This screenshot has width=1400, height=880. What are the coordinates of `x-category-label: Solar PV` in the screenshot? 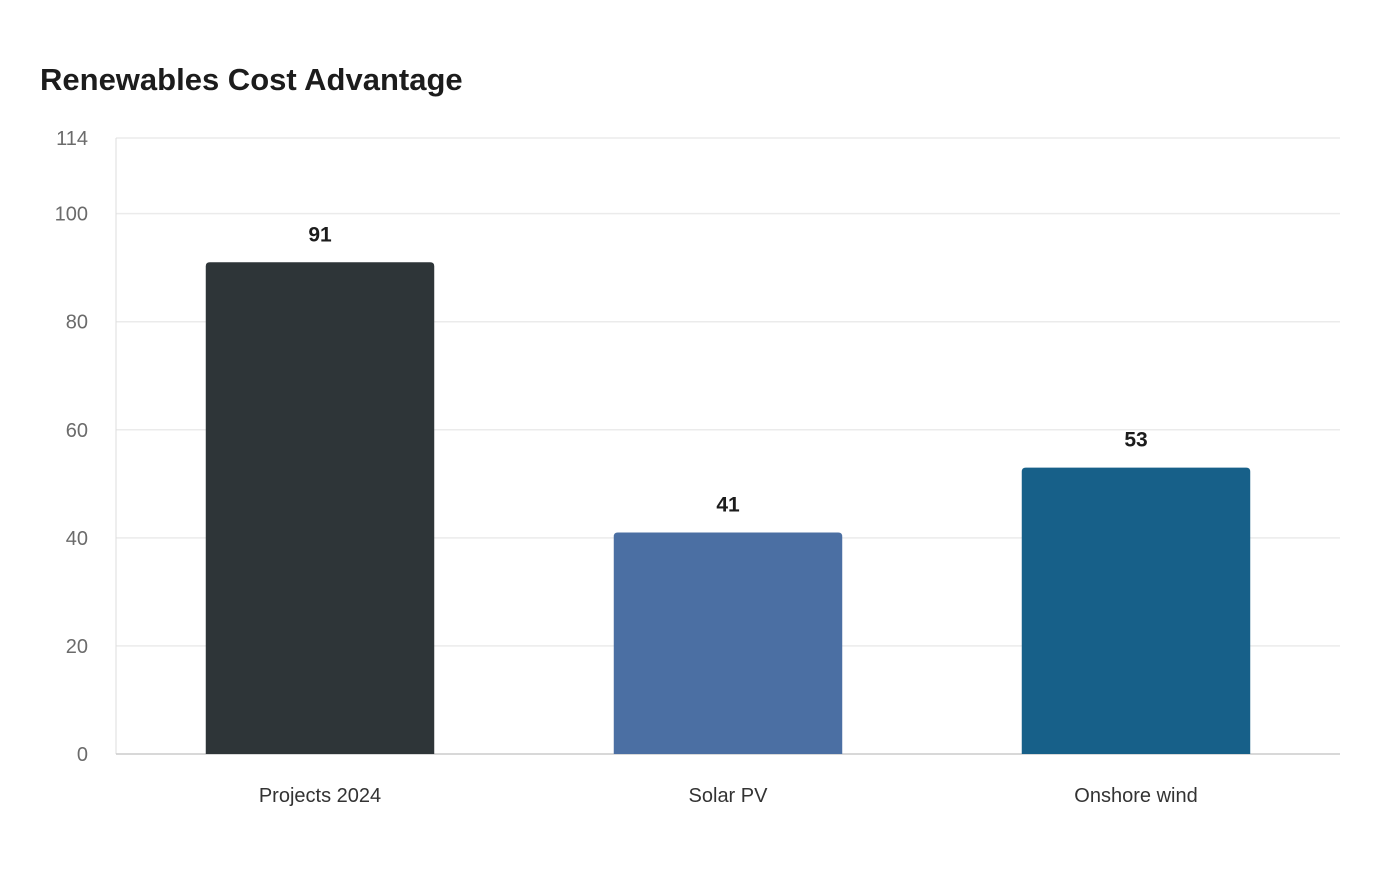 It's located at (729, 796).